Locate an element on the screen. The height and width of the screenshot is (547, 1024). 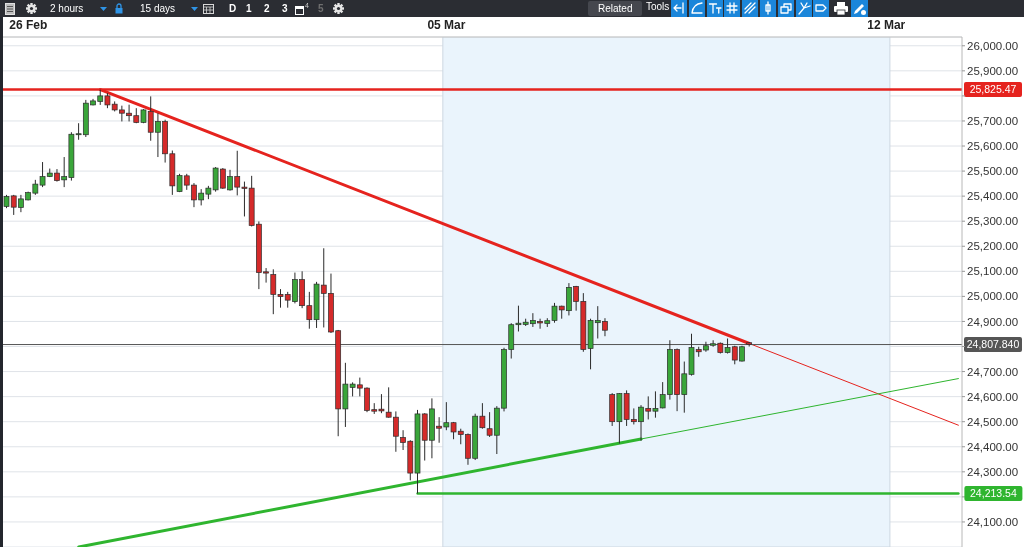
text: 15 days is located at coordinates (158, 9).